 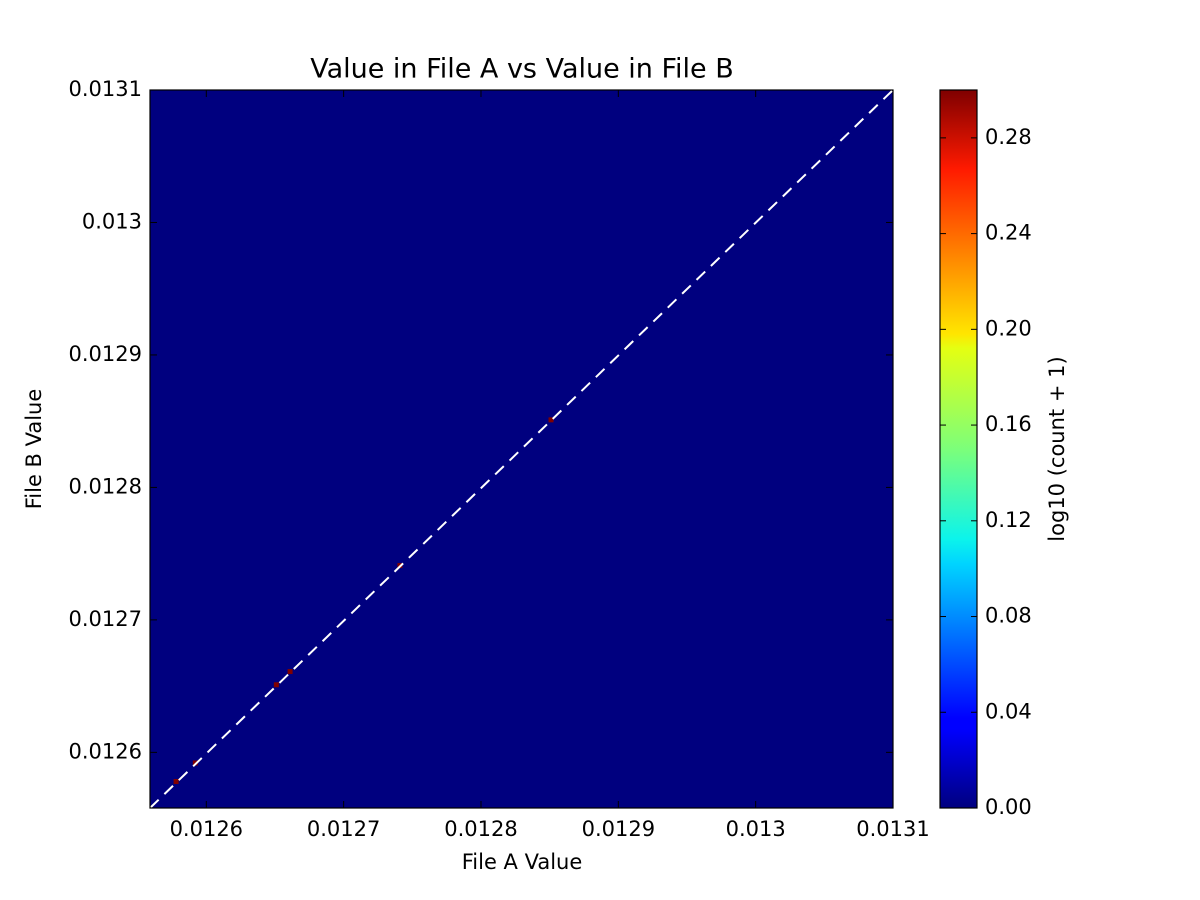 I want to click on x-tick-label: 0.0131, so click(x=892, y=829).